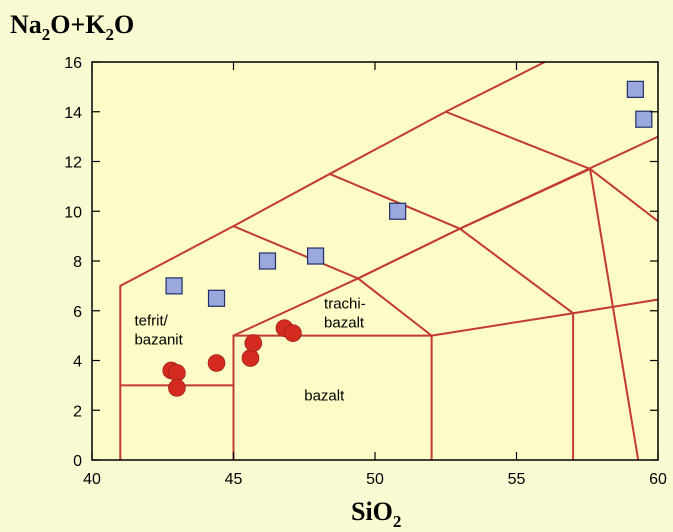  I want to click on y-tick-label: 12, so click(73, 163).